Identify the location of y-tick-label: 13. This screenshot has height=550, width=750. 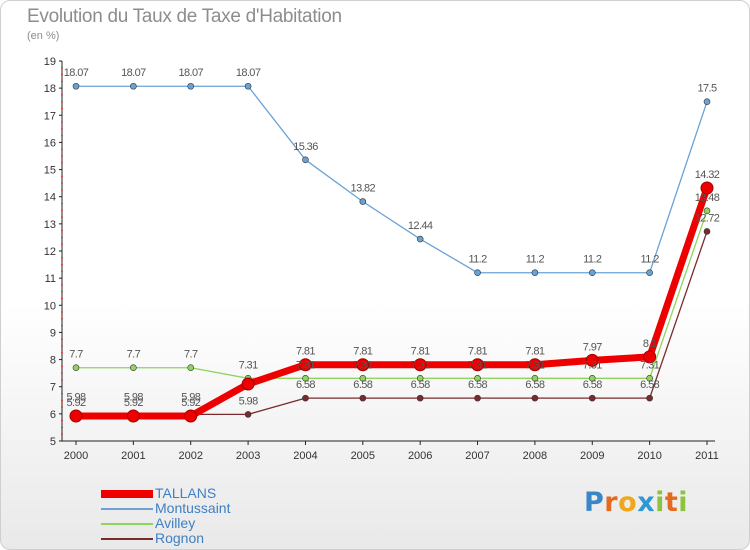
(50, 225).